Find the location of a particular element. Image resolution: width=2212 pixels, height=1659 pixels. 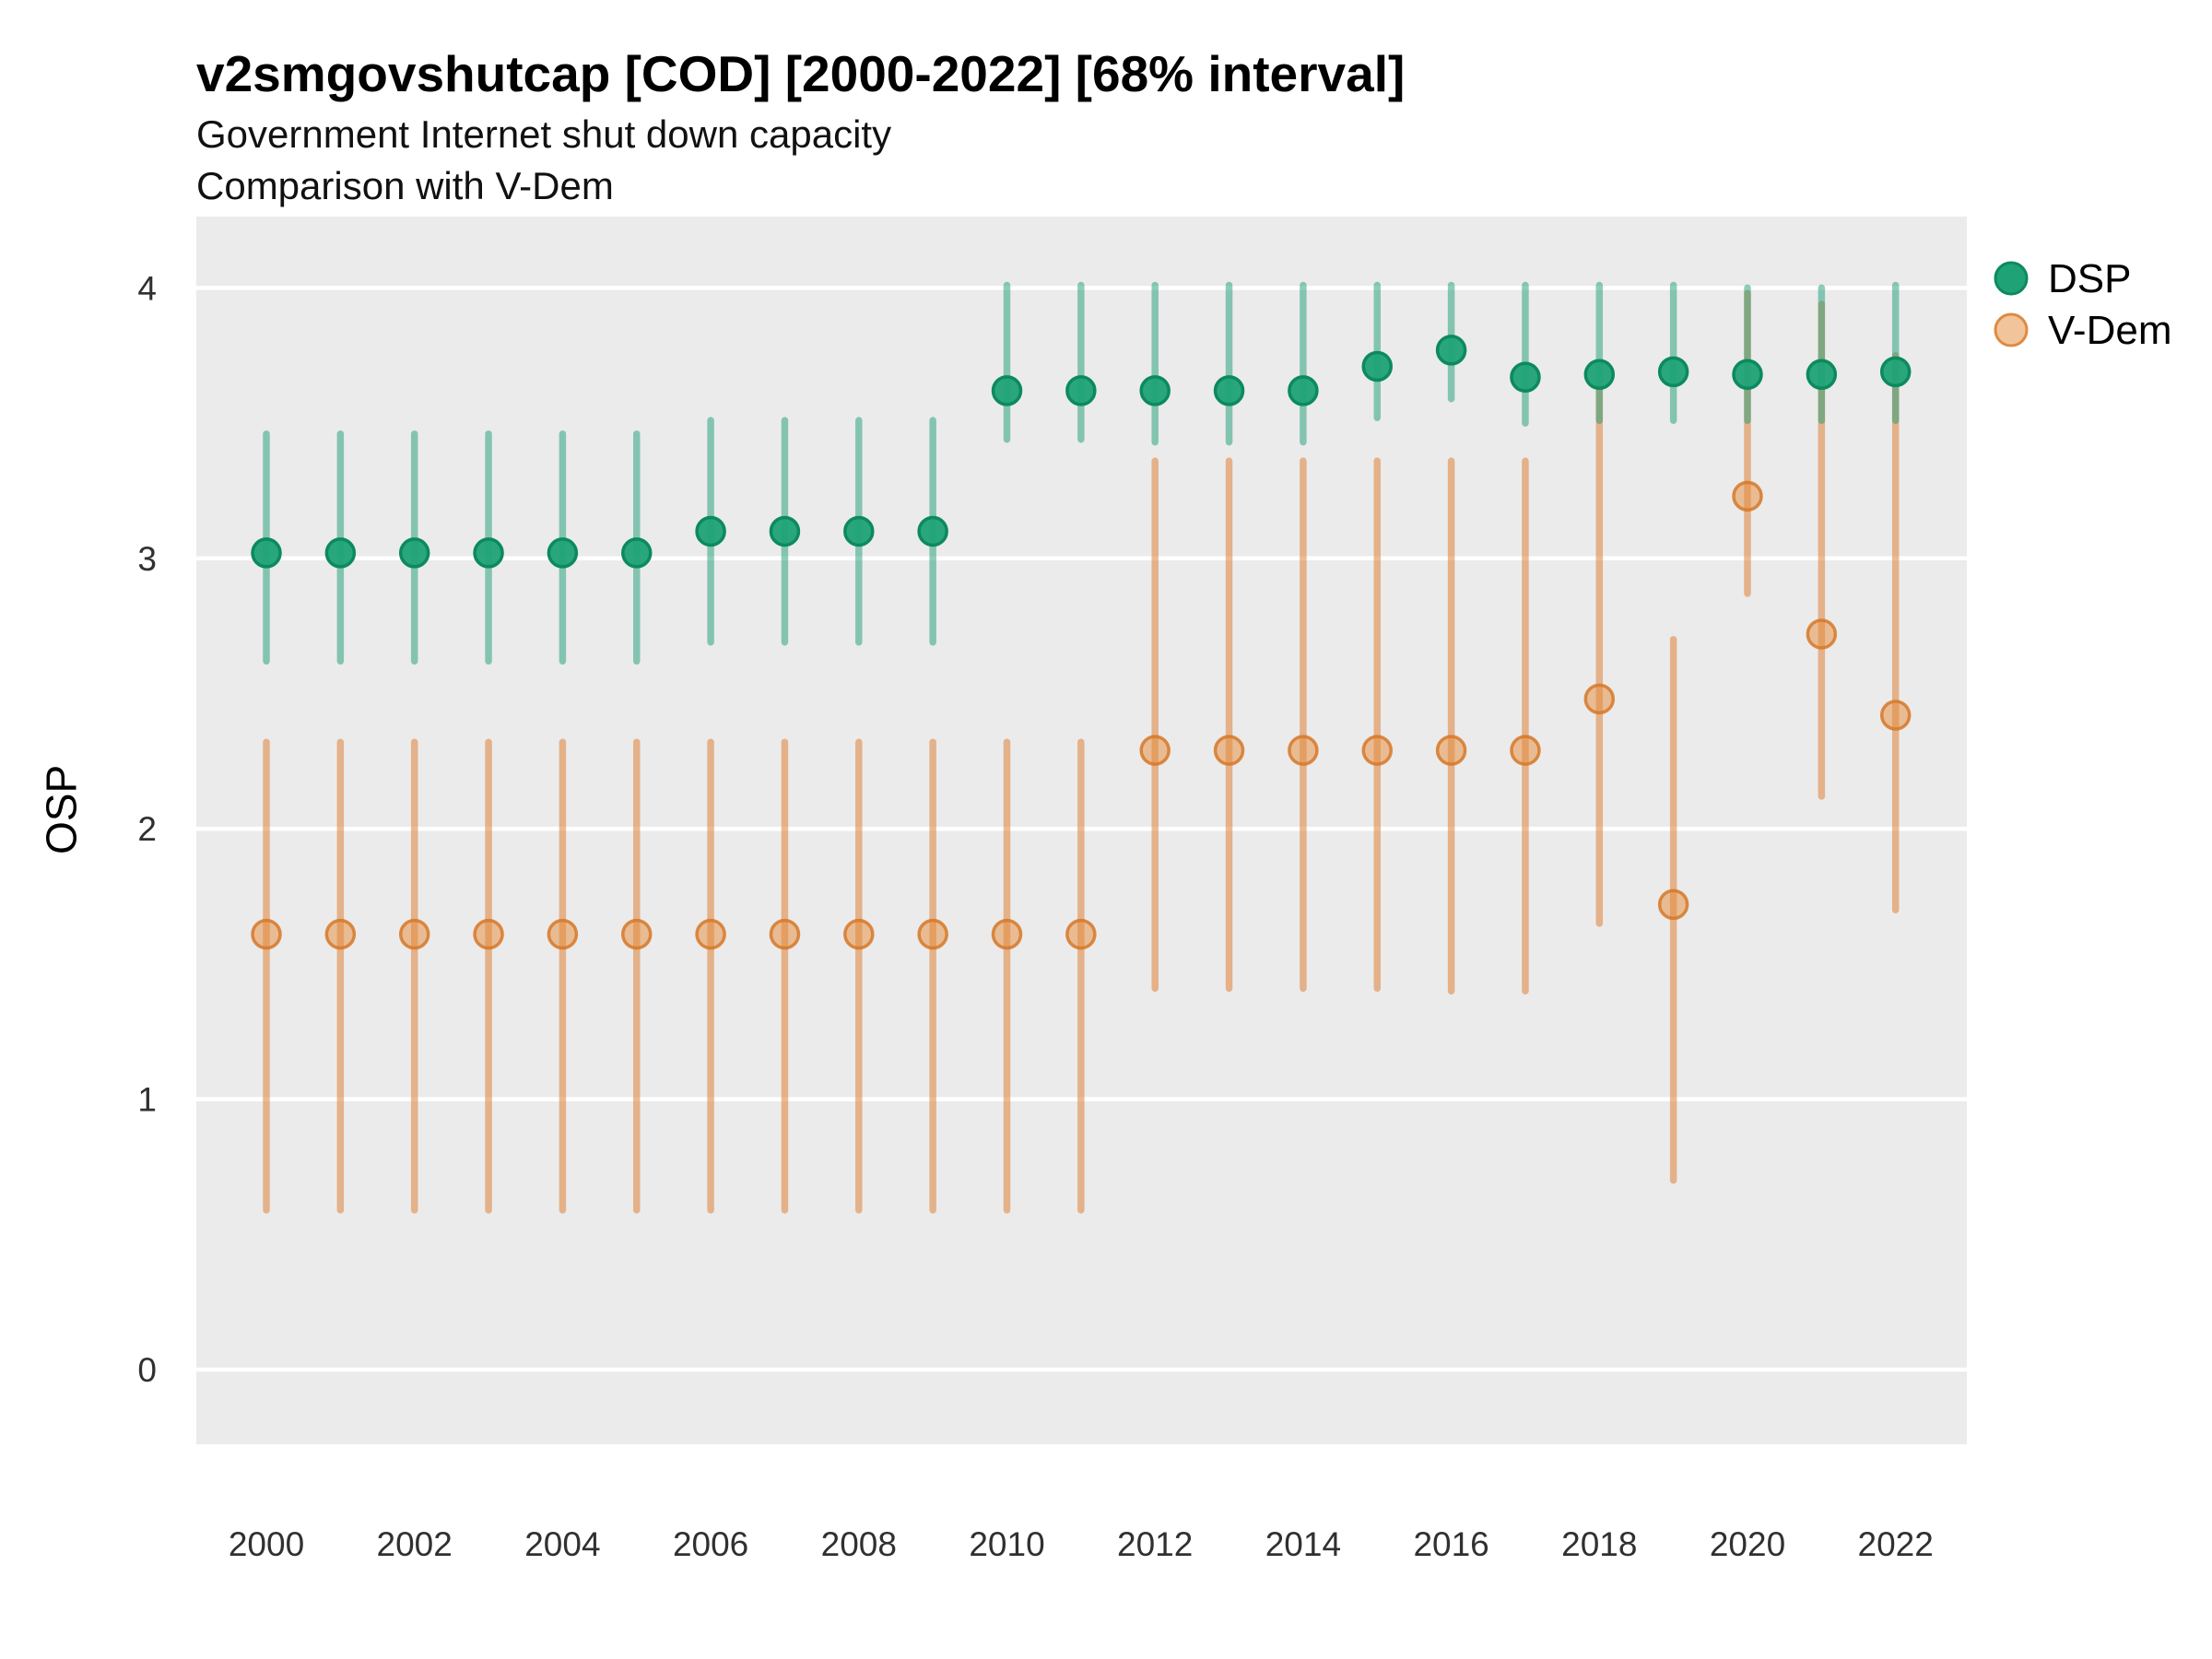

v-dem-point-2009 is located at coordinates (932, 934).